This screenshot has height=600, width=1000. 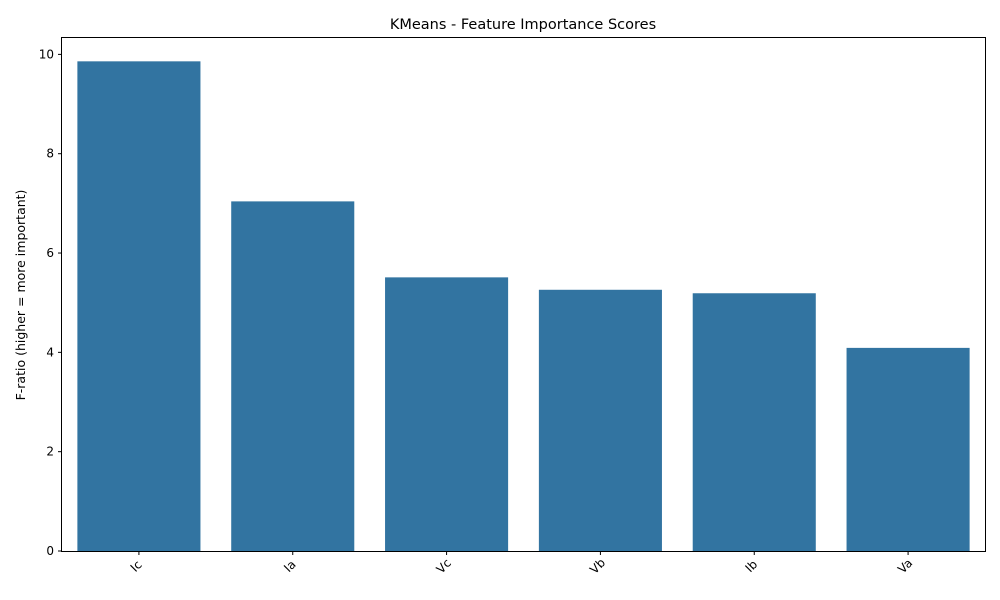 What do you see at coordinates (523, 25) in the screenshot?
I see `chart-title: KMeans - Feature Importance Scores` at bounding box center [523, 25].